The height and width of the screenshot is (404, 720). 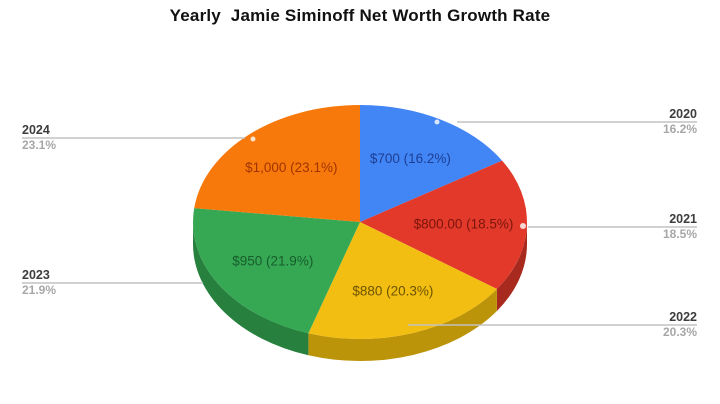 I want to click on callout-percent: 21.9%, so click(x=39, y=290).